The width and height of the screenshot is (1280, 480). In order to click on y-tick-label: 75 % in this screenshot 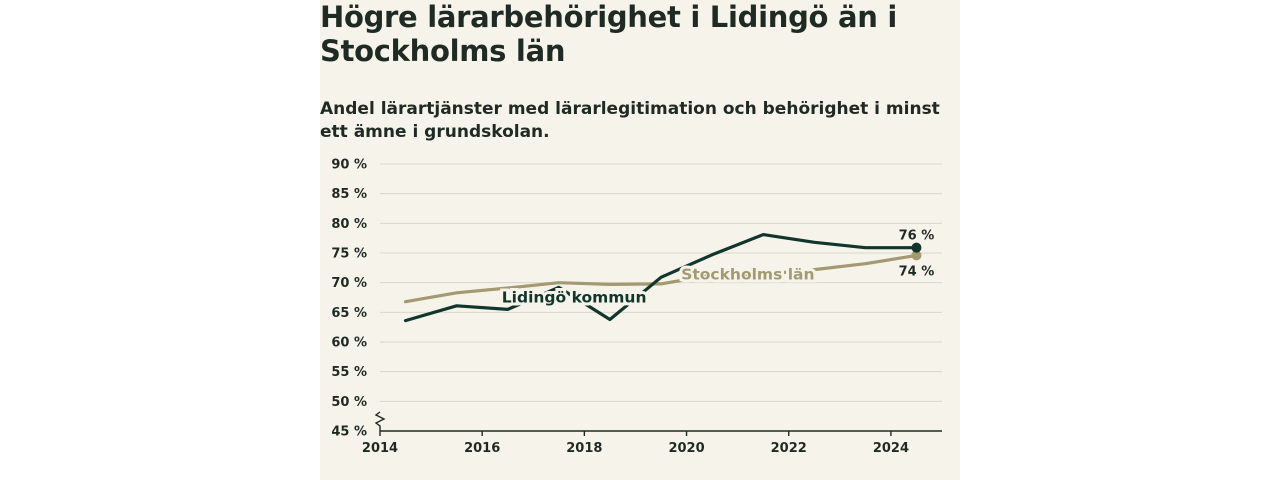, I will do `click(349, 254)`.